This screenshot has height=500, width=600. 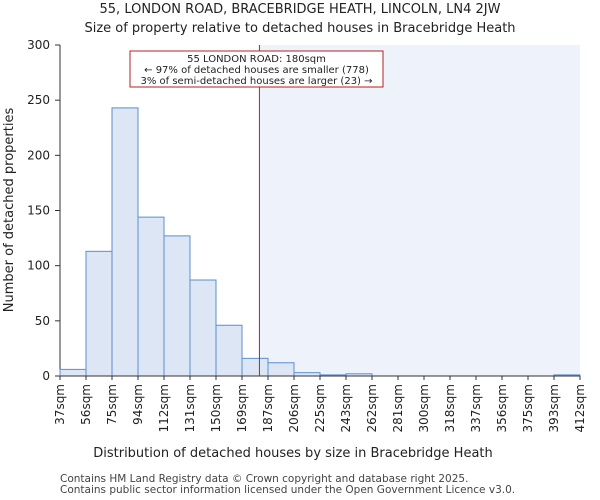 What do you see at coordinates (38, 211) in the screenshot?
I see `y-tick-label: 150` at bounding box center [38, 211].